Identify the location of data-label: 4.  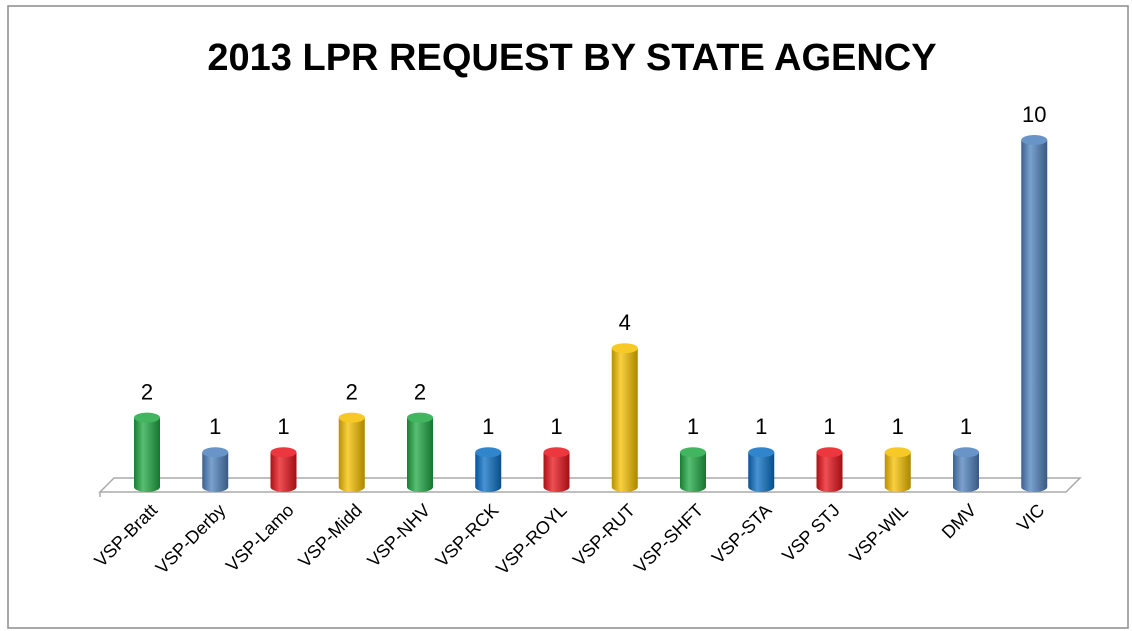
(625, 322).